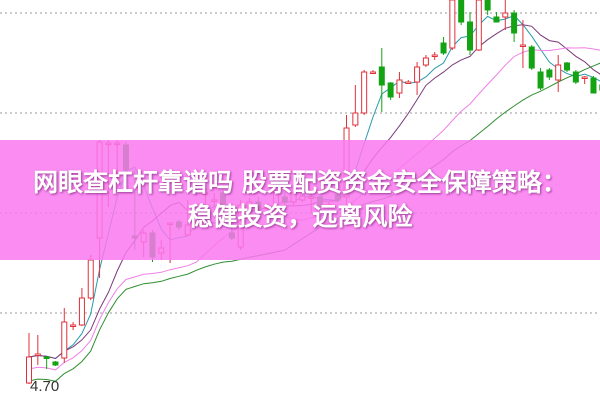 The width and height of the screenshot is (600, 401). I want to click on banner-title-line1: 网眼查杠杆靠谱吗 股票配资资金安全保障策略：, so click(300, 182).